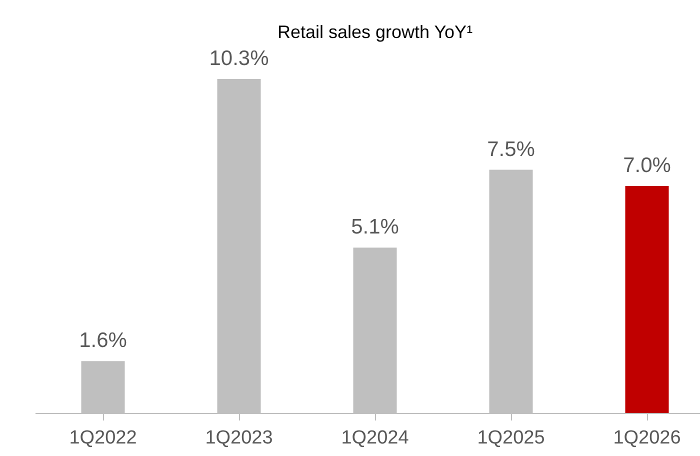 This screenshot has width=700, height=456. I want to click on x-tick-label: 1Q2023, so click(239, 438).